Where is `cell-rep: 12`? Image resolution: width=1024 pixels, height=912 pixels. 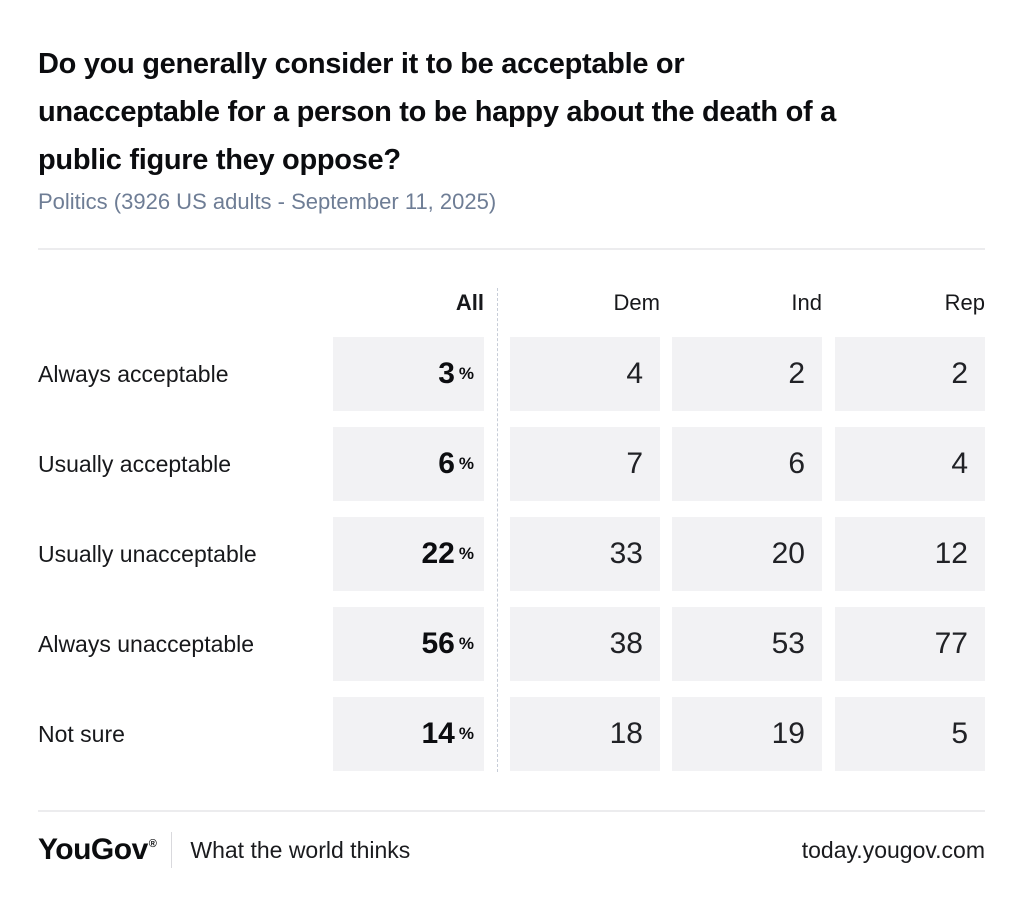
cell-rep: 12 is located at coordinates (910, 554).